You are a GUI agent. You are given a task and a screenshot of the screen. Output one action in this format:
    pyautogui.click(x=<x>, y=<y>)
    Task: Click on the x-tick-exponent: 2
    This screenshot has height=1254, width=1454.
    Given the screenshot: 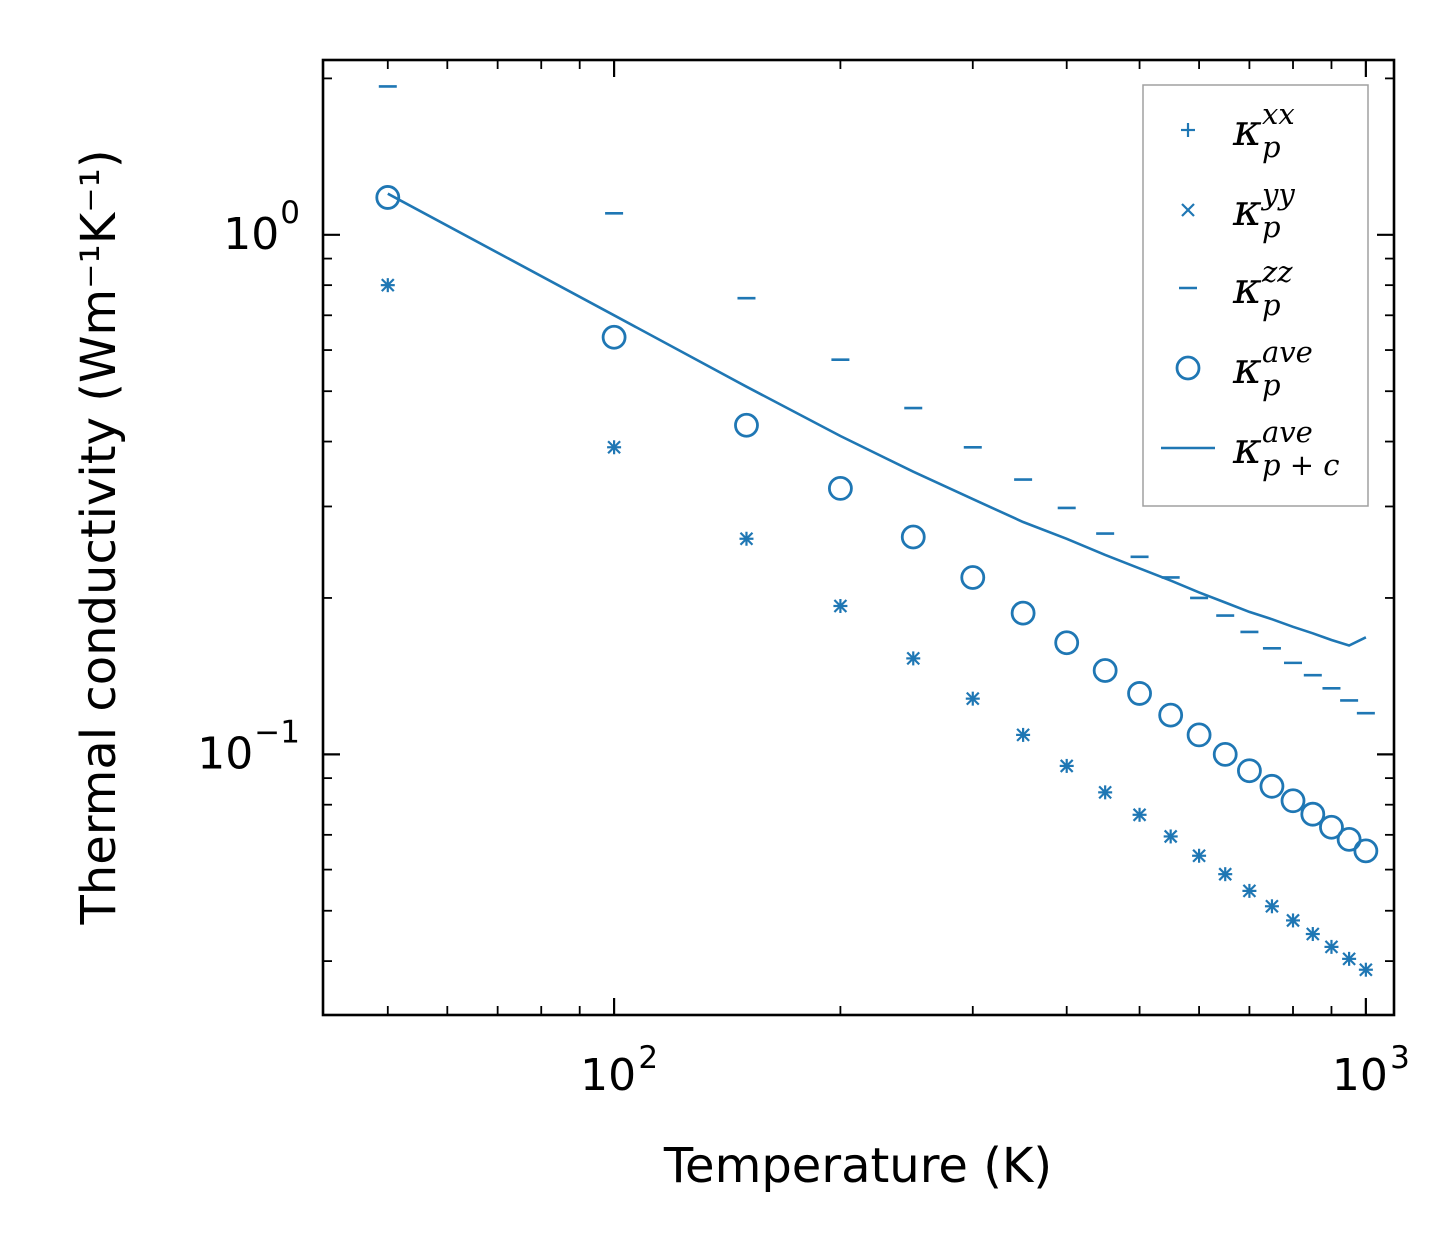 What is the action you would take?
    pyautogui.click(x=648, y=1058)
    